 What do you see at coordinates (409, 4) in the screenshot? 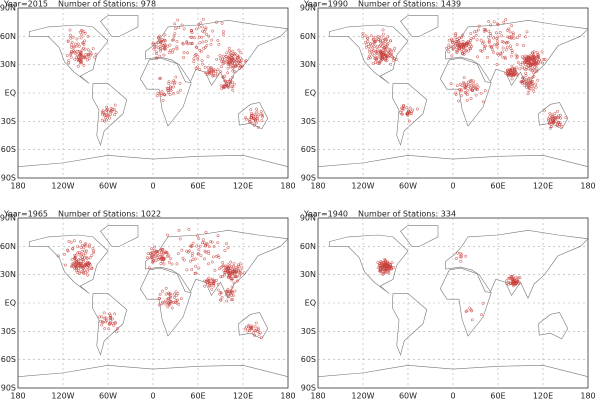
I see `panel-stations: Number of Stations: 1439` at bounding box center [409, 4].